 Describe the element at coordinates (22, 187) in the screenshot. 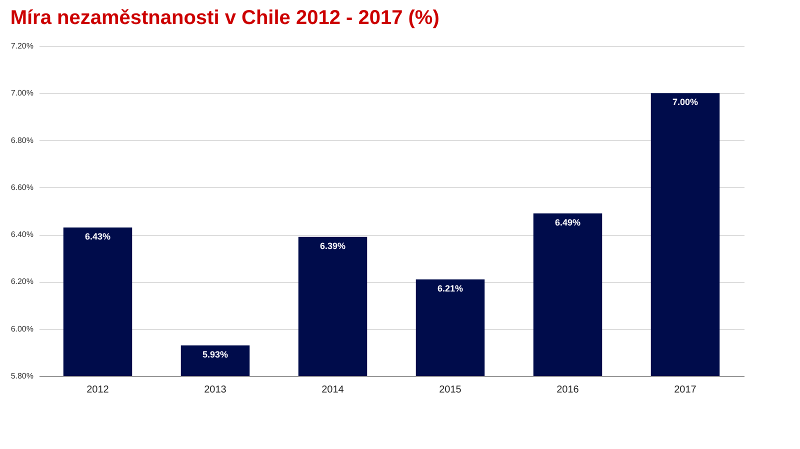

I see `y-tick-label: 6.60%` at that location.